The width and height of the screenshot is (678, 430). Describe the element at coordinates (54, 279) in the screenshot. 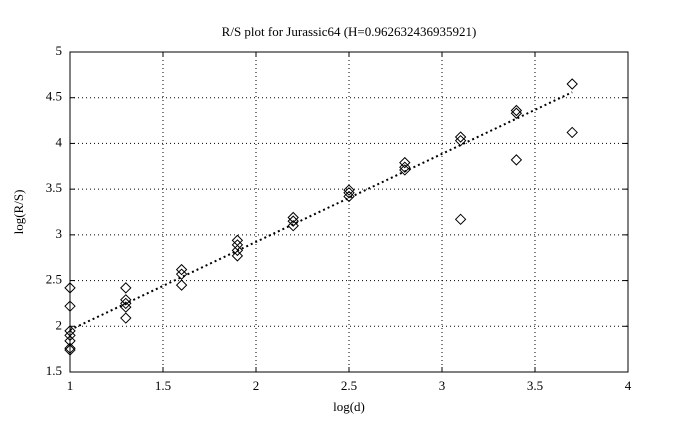

I see `y-tick-label: 2.5` at that location.